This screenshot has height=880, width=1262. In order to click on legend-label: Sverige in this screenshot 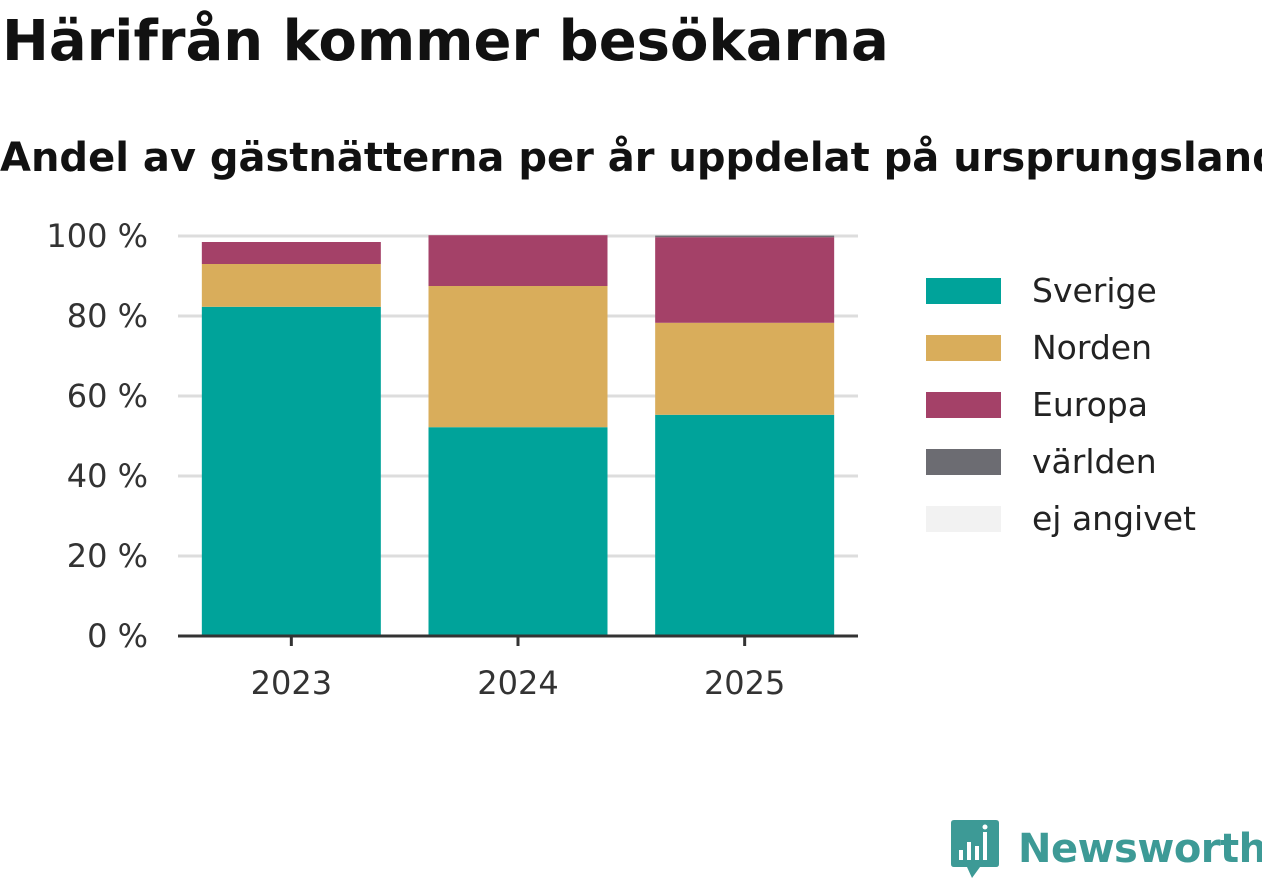, I will do `click(1094, 290)`.